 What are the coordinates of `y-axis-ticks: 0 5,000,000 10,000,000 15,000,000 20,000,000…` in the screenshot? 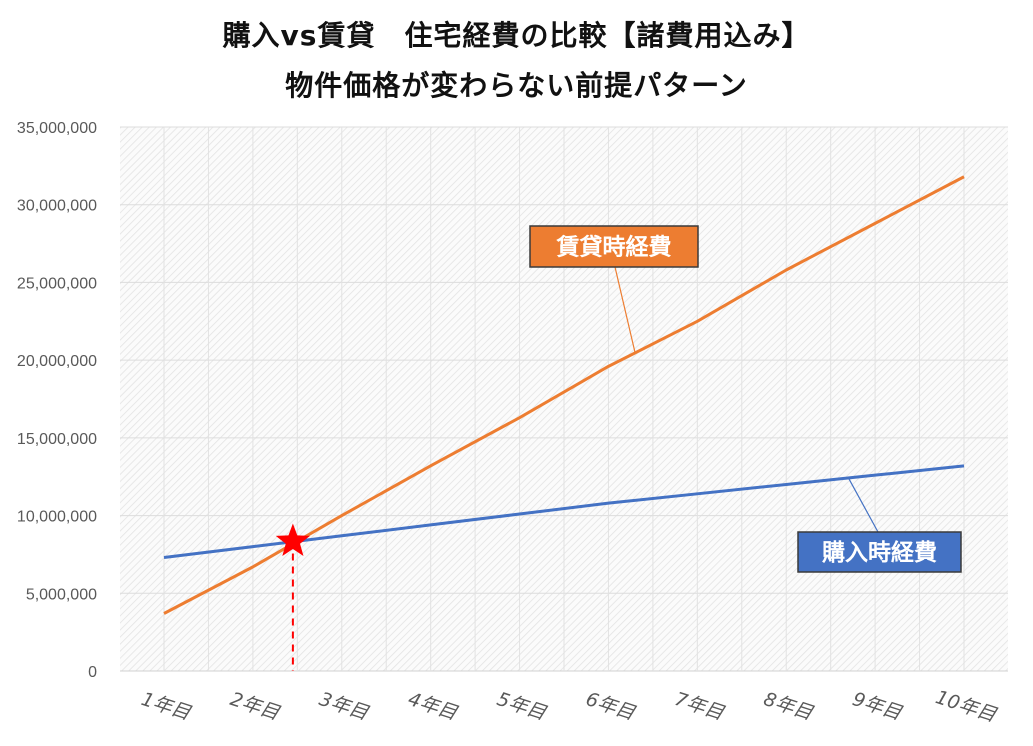 It's located at (57, 400).